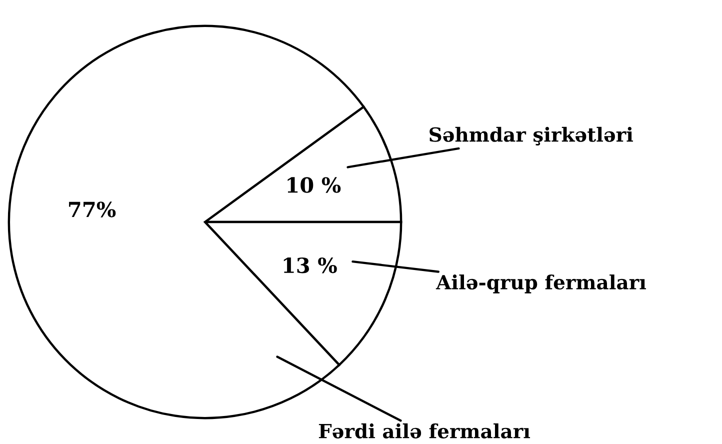 This screenshot has height=444, width=722. I want to click on slice-label: Ailə-qrup fermaları, so click(541, 284).